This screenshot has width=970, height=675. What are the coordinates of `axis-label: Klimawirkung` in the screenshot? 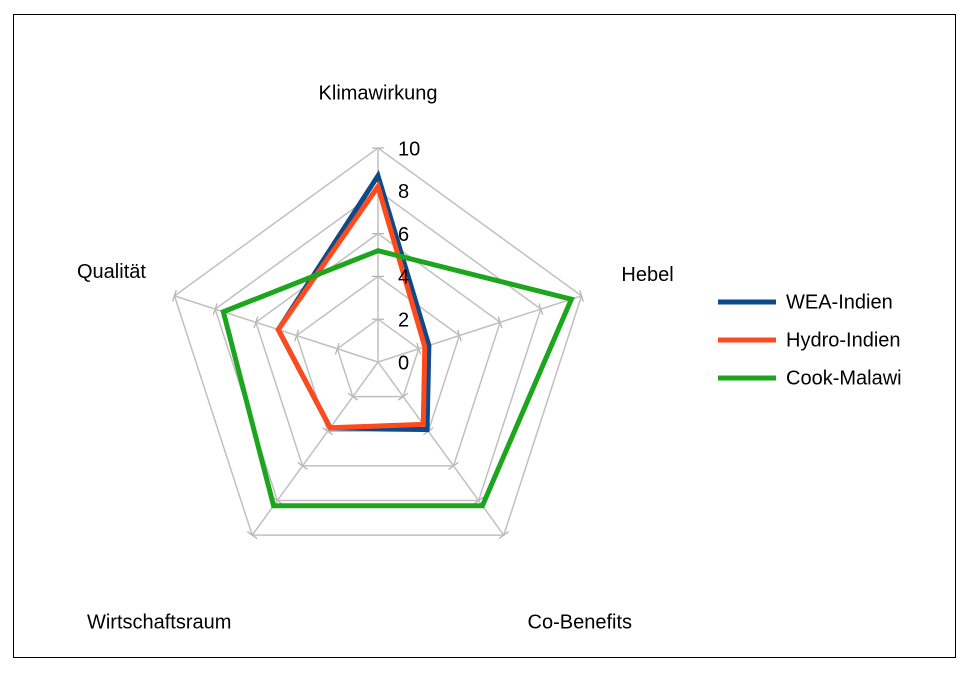 It's located at (378, 93).